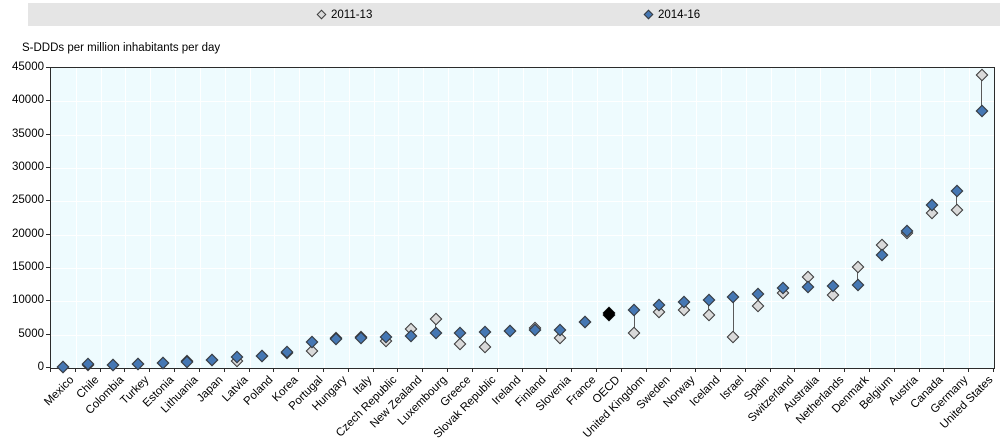 The height and width of the screenshot is (442, 1000). I want to click on y-tick-label: 15000, so click(28, 267).